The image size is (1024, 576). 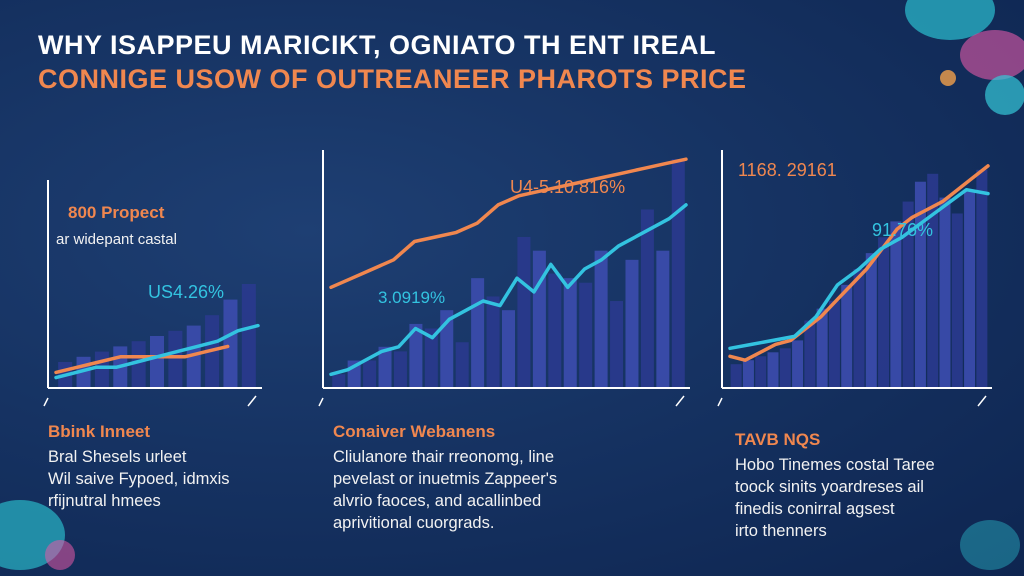 What do you see at coordinates (411, 297) in the screenshot?
I see `chart-annotation: 3.0919%` at bounding box center [411, 297].